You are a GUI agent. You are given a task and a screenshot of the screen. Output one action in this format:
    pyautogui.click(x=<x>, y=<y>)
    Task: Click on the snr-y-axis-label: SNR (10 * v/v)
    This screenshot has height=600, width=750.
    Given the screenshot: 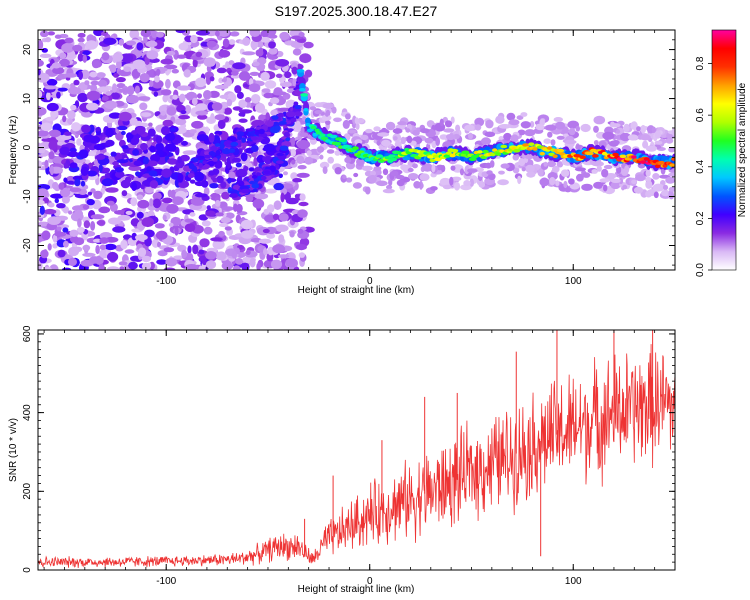 What is the action you would take?
    pyautogui.click(x=13, y=450)
    